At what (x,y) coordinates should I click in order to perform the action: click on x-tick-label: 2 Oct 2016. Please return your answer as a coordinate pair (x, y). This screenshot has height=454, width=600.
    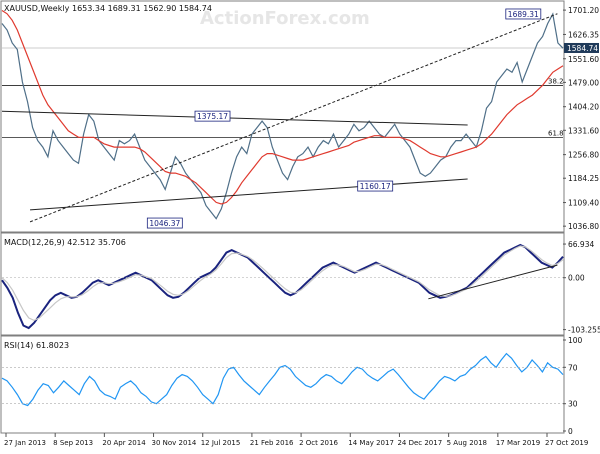
    Looking at the image, I should click on (318, 443).